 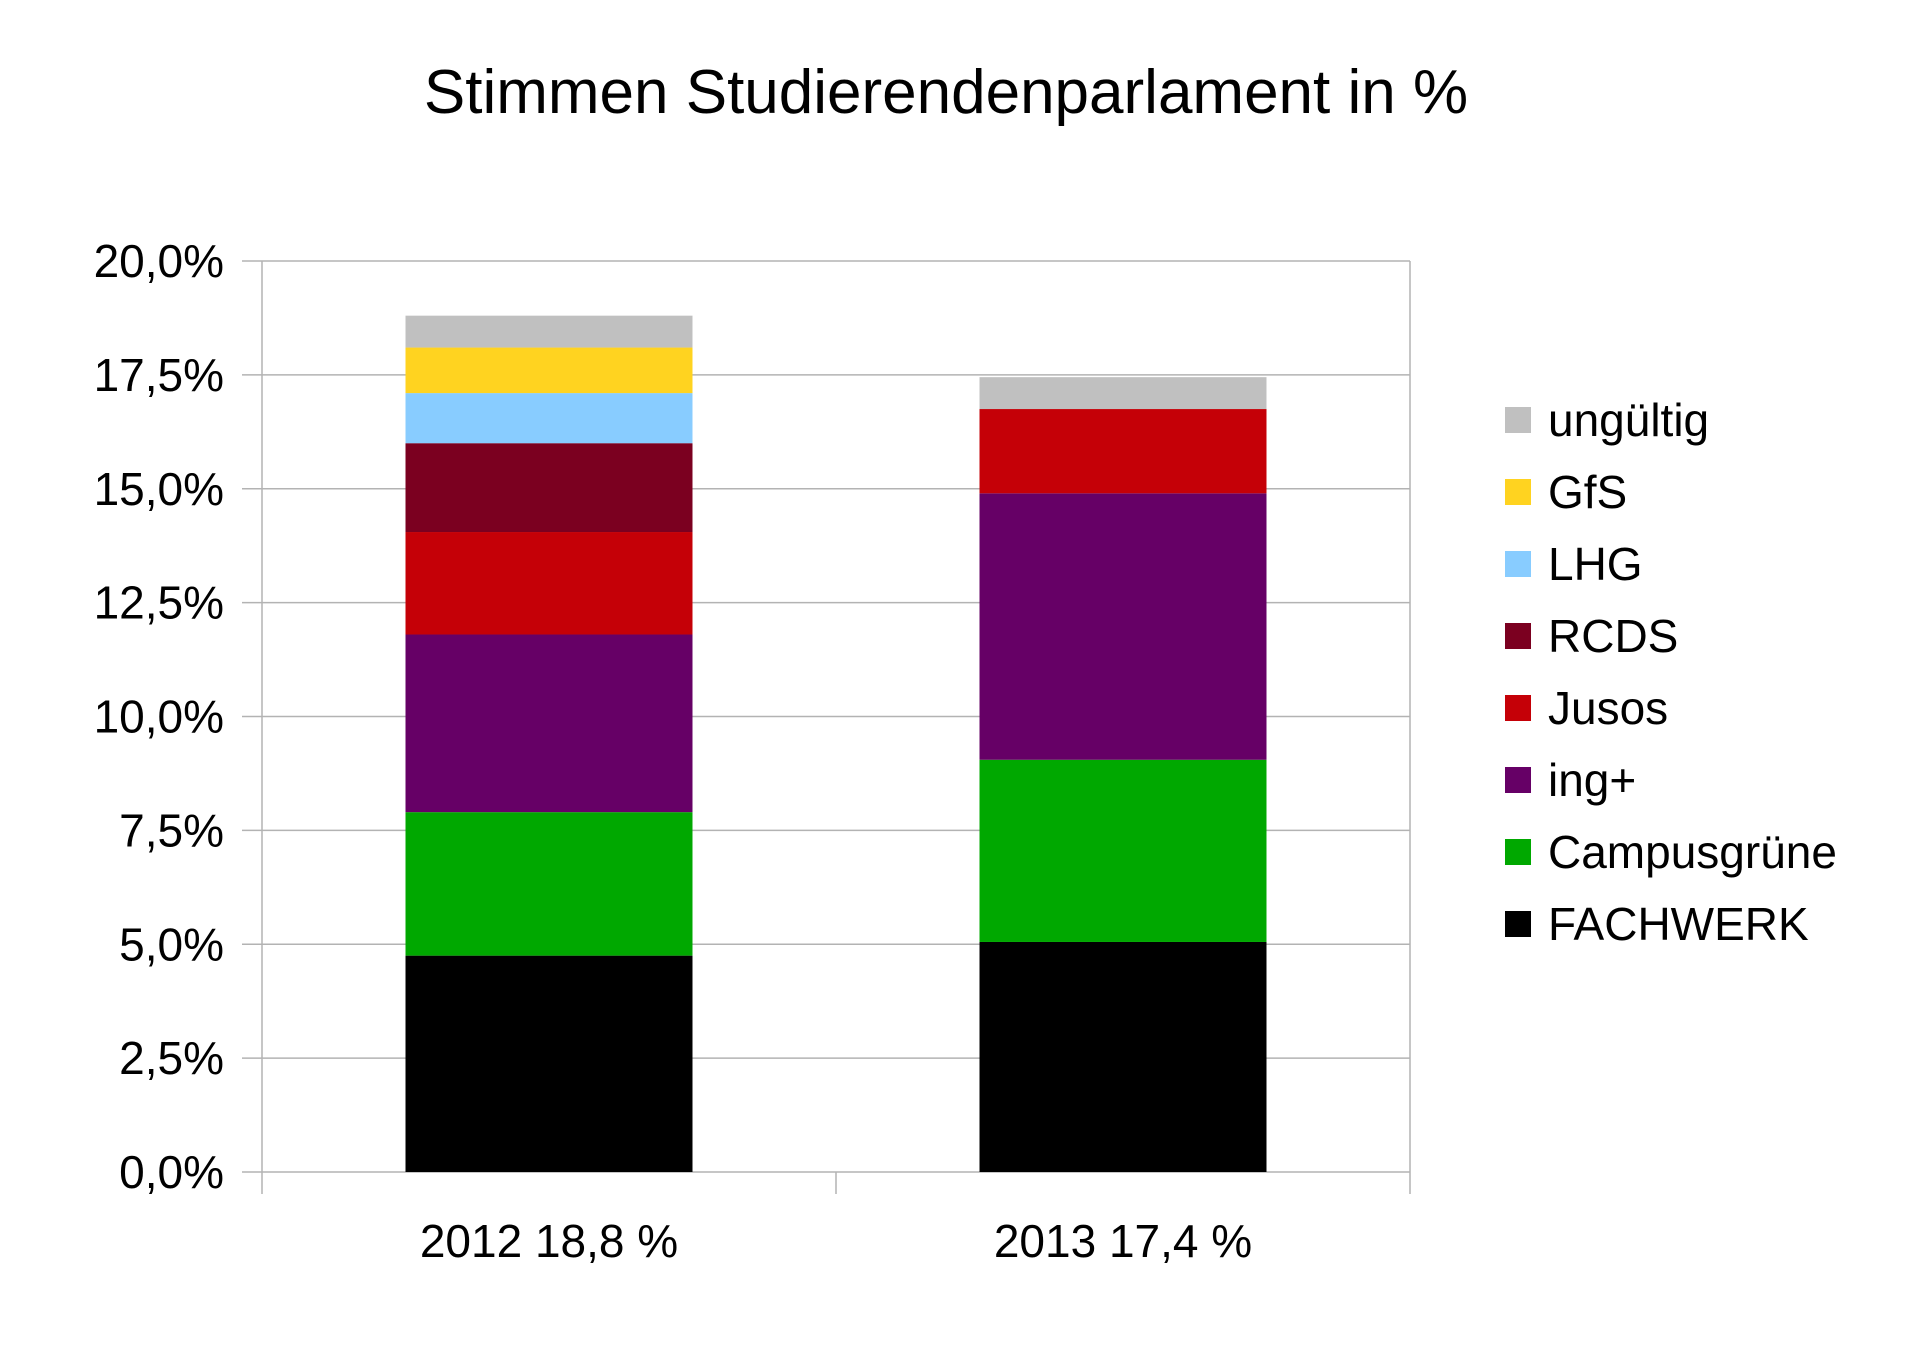 What do you see at coordinates (1587, 492) in the screenshot?
I see `legend-label: GfS` at bounding box center [1587, 492].